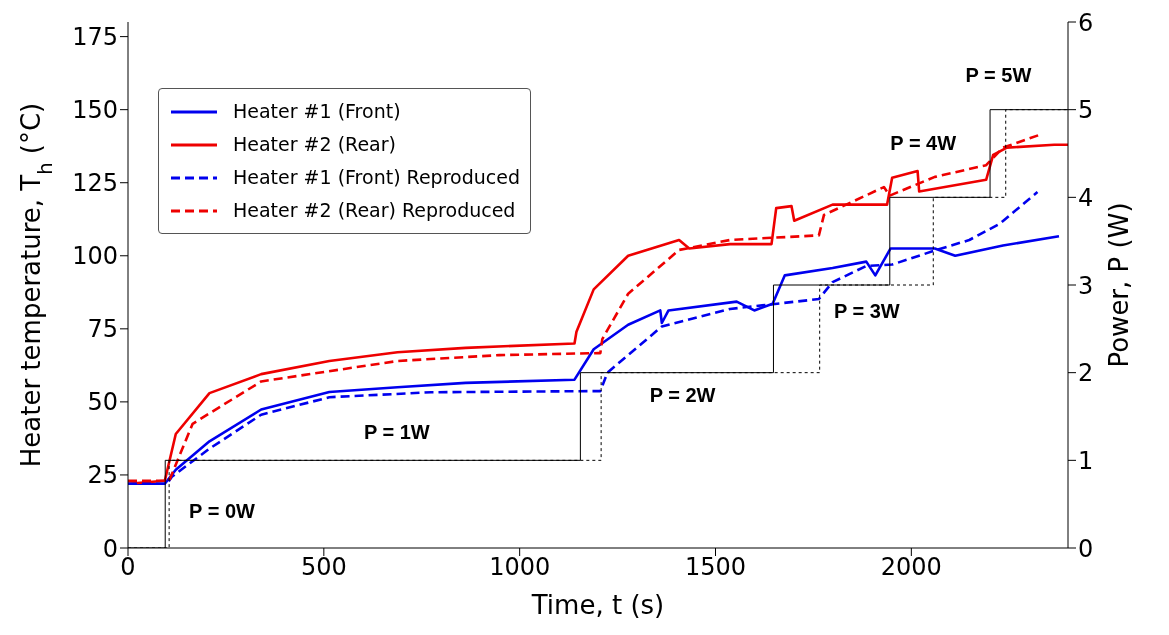 The width and height of the screenshot is (1169, 635). Describe the element at coordinates (1086, 548) in the screenshot. I see `y2-tick-label: 0` at that location.